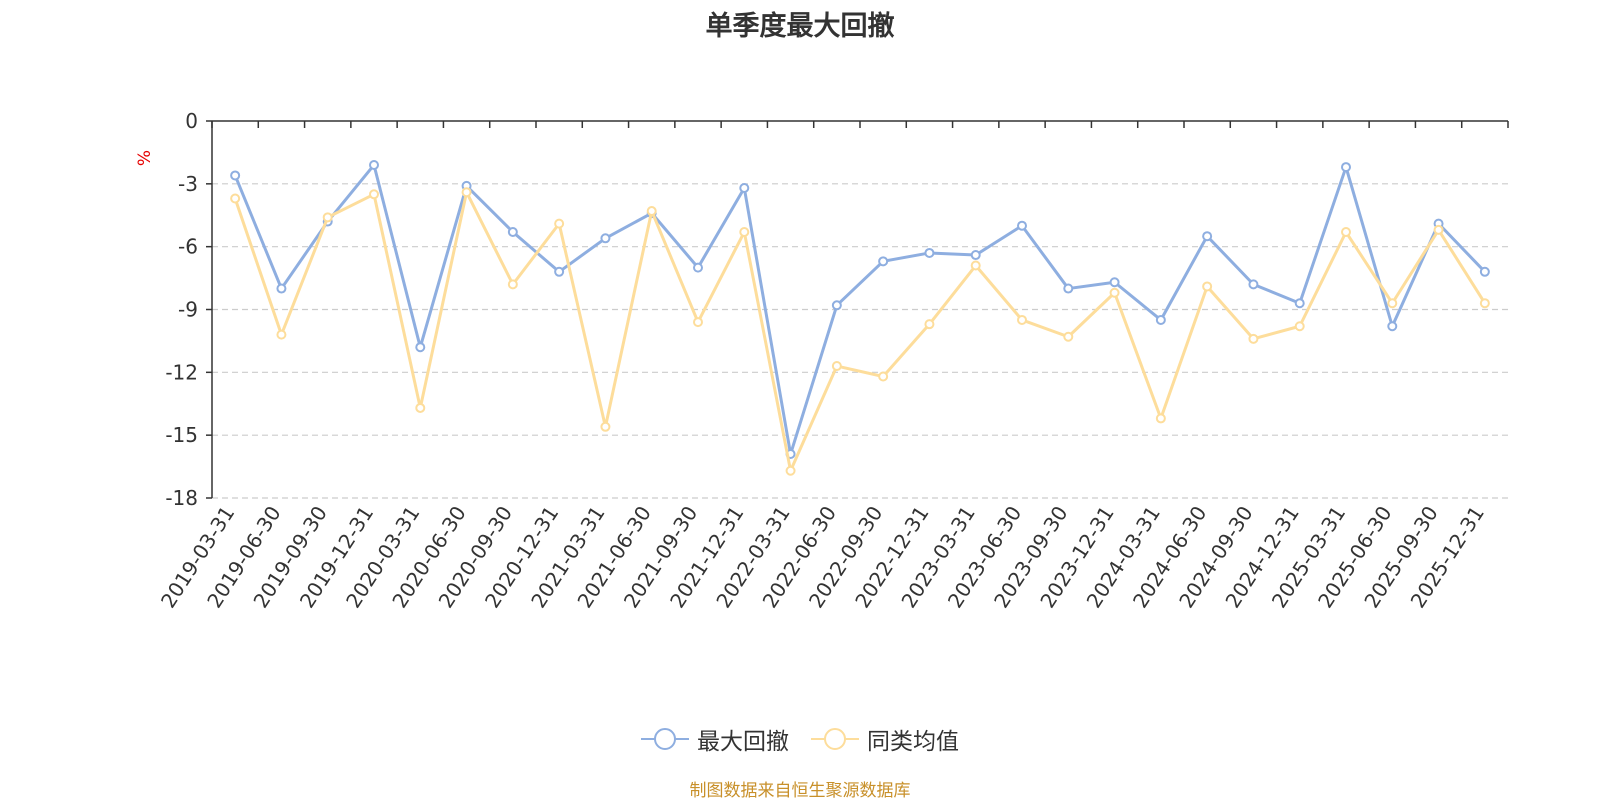 This screenshot has height=801, width=1600. What do you see at coordinates (188, 184) in the screenshot?
I see `y-tick-label: -3` at bounding box center [188, 184].